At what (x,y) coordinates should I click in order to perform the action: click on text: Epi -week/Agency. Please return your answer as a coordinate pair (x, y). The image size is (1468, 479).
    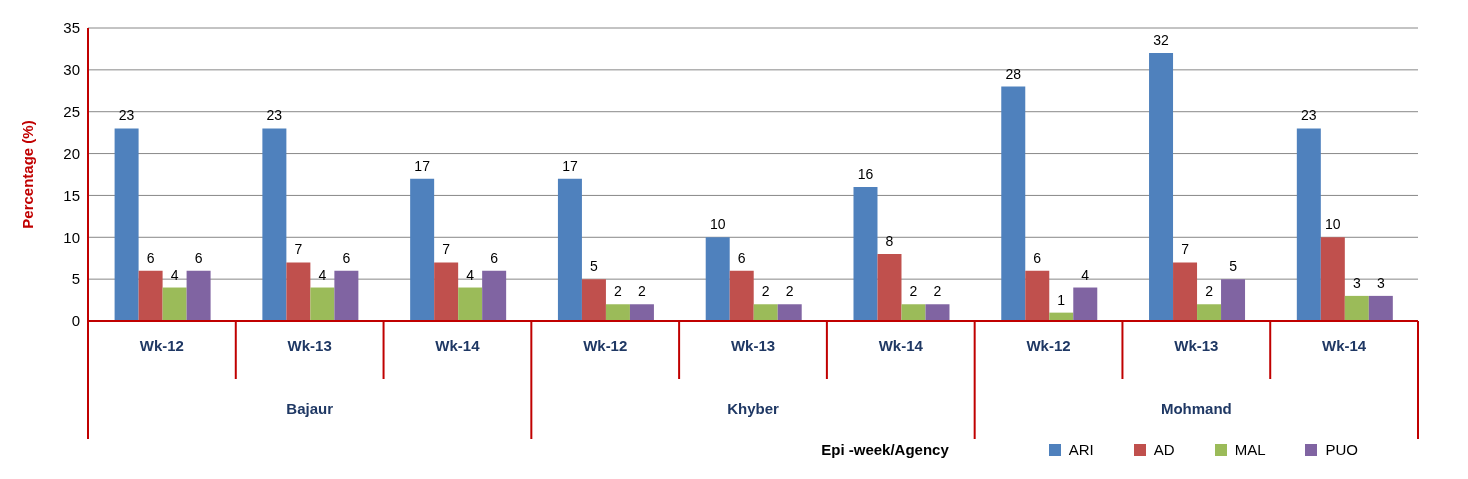
    Looking at the image, I should click on (885, 449).